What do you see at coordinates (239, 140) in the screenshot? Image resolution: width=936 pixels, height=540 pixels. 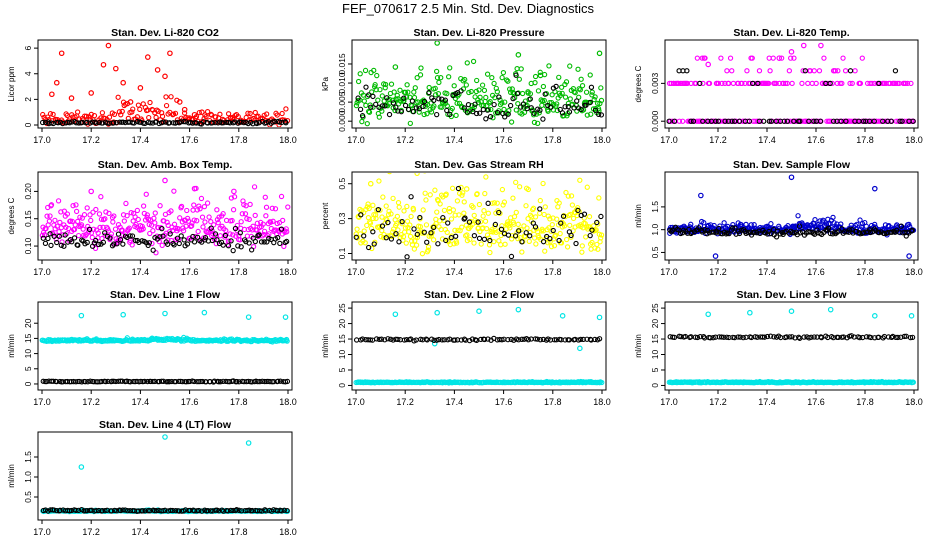 I see `x-tick-label: 17.8` at bounding box center [239, 140].